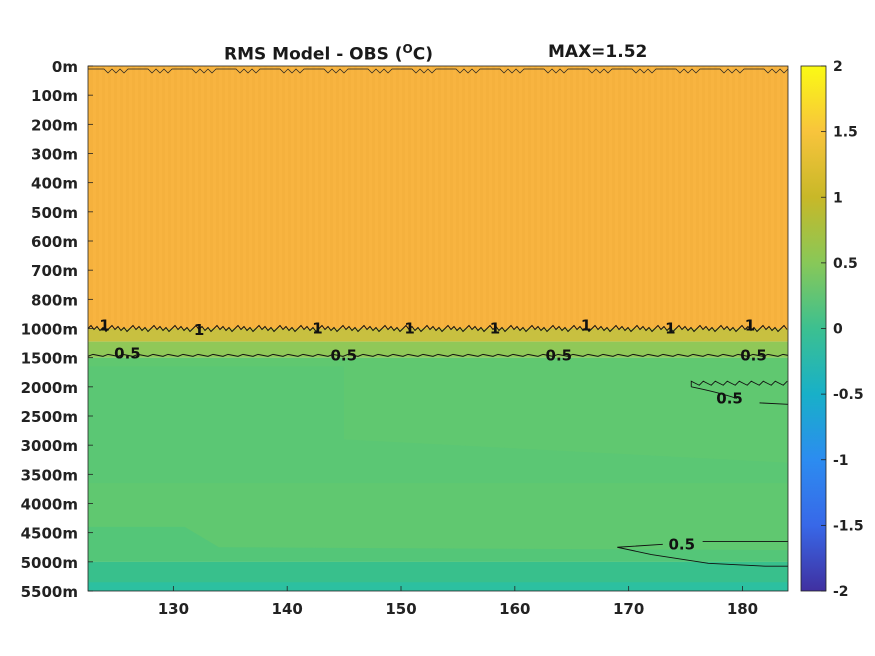 This screenshot has height=656, width=875. Describe the element at coordinates (848, 395) in the screenshot. I see `colorbar-tick-label-5: -0.5` at that location.